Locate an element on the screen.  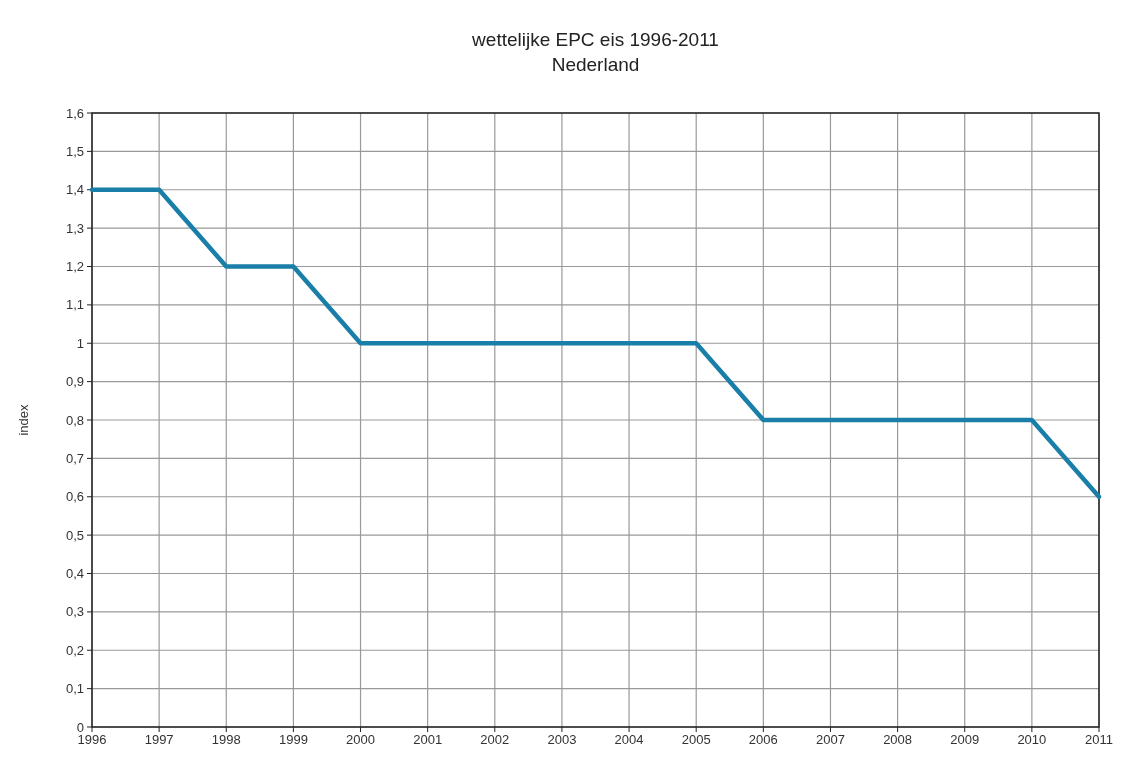
x-tick-label: 2001 is located at coordinates (428, 739).